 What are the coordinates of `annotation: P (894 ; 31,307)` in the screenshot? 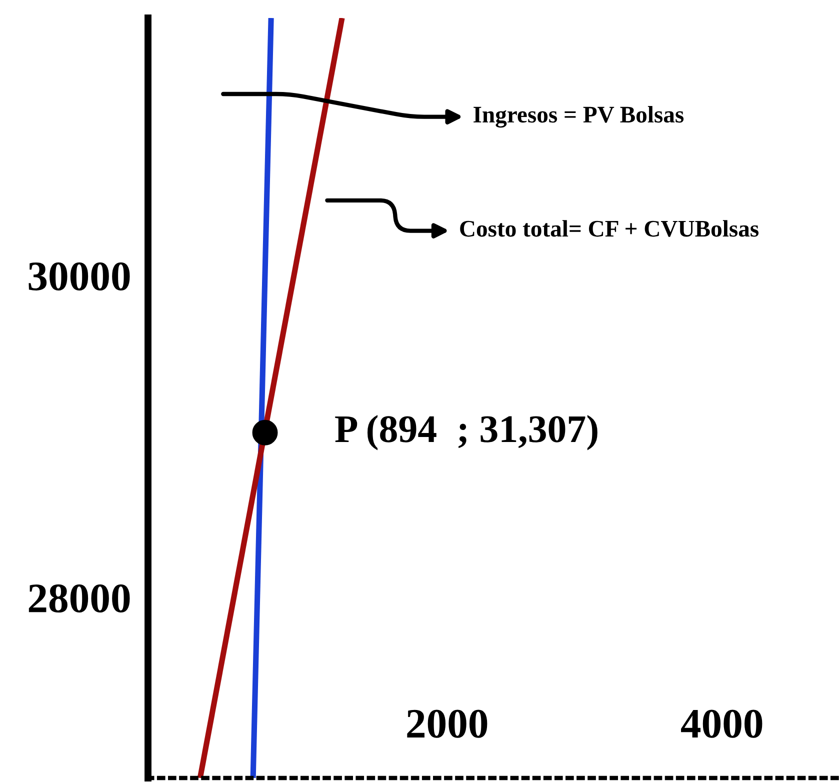 It's located at (466, 432).